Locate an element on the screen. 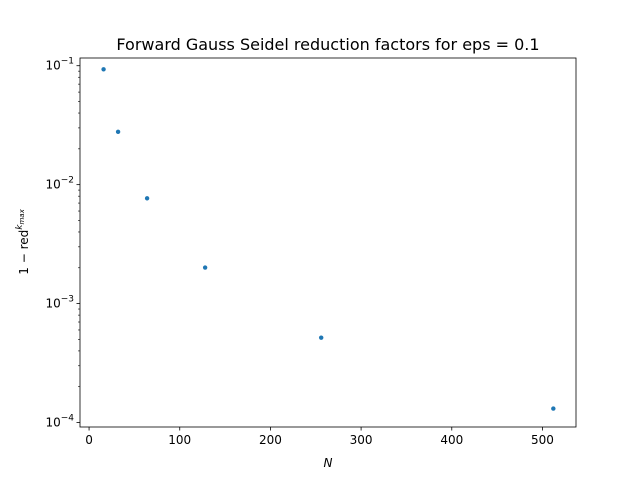  y-tick-label: 10⁻² is located at coordinates (59, 184).